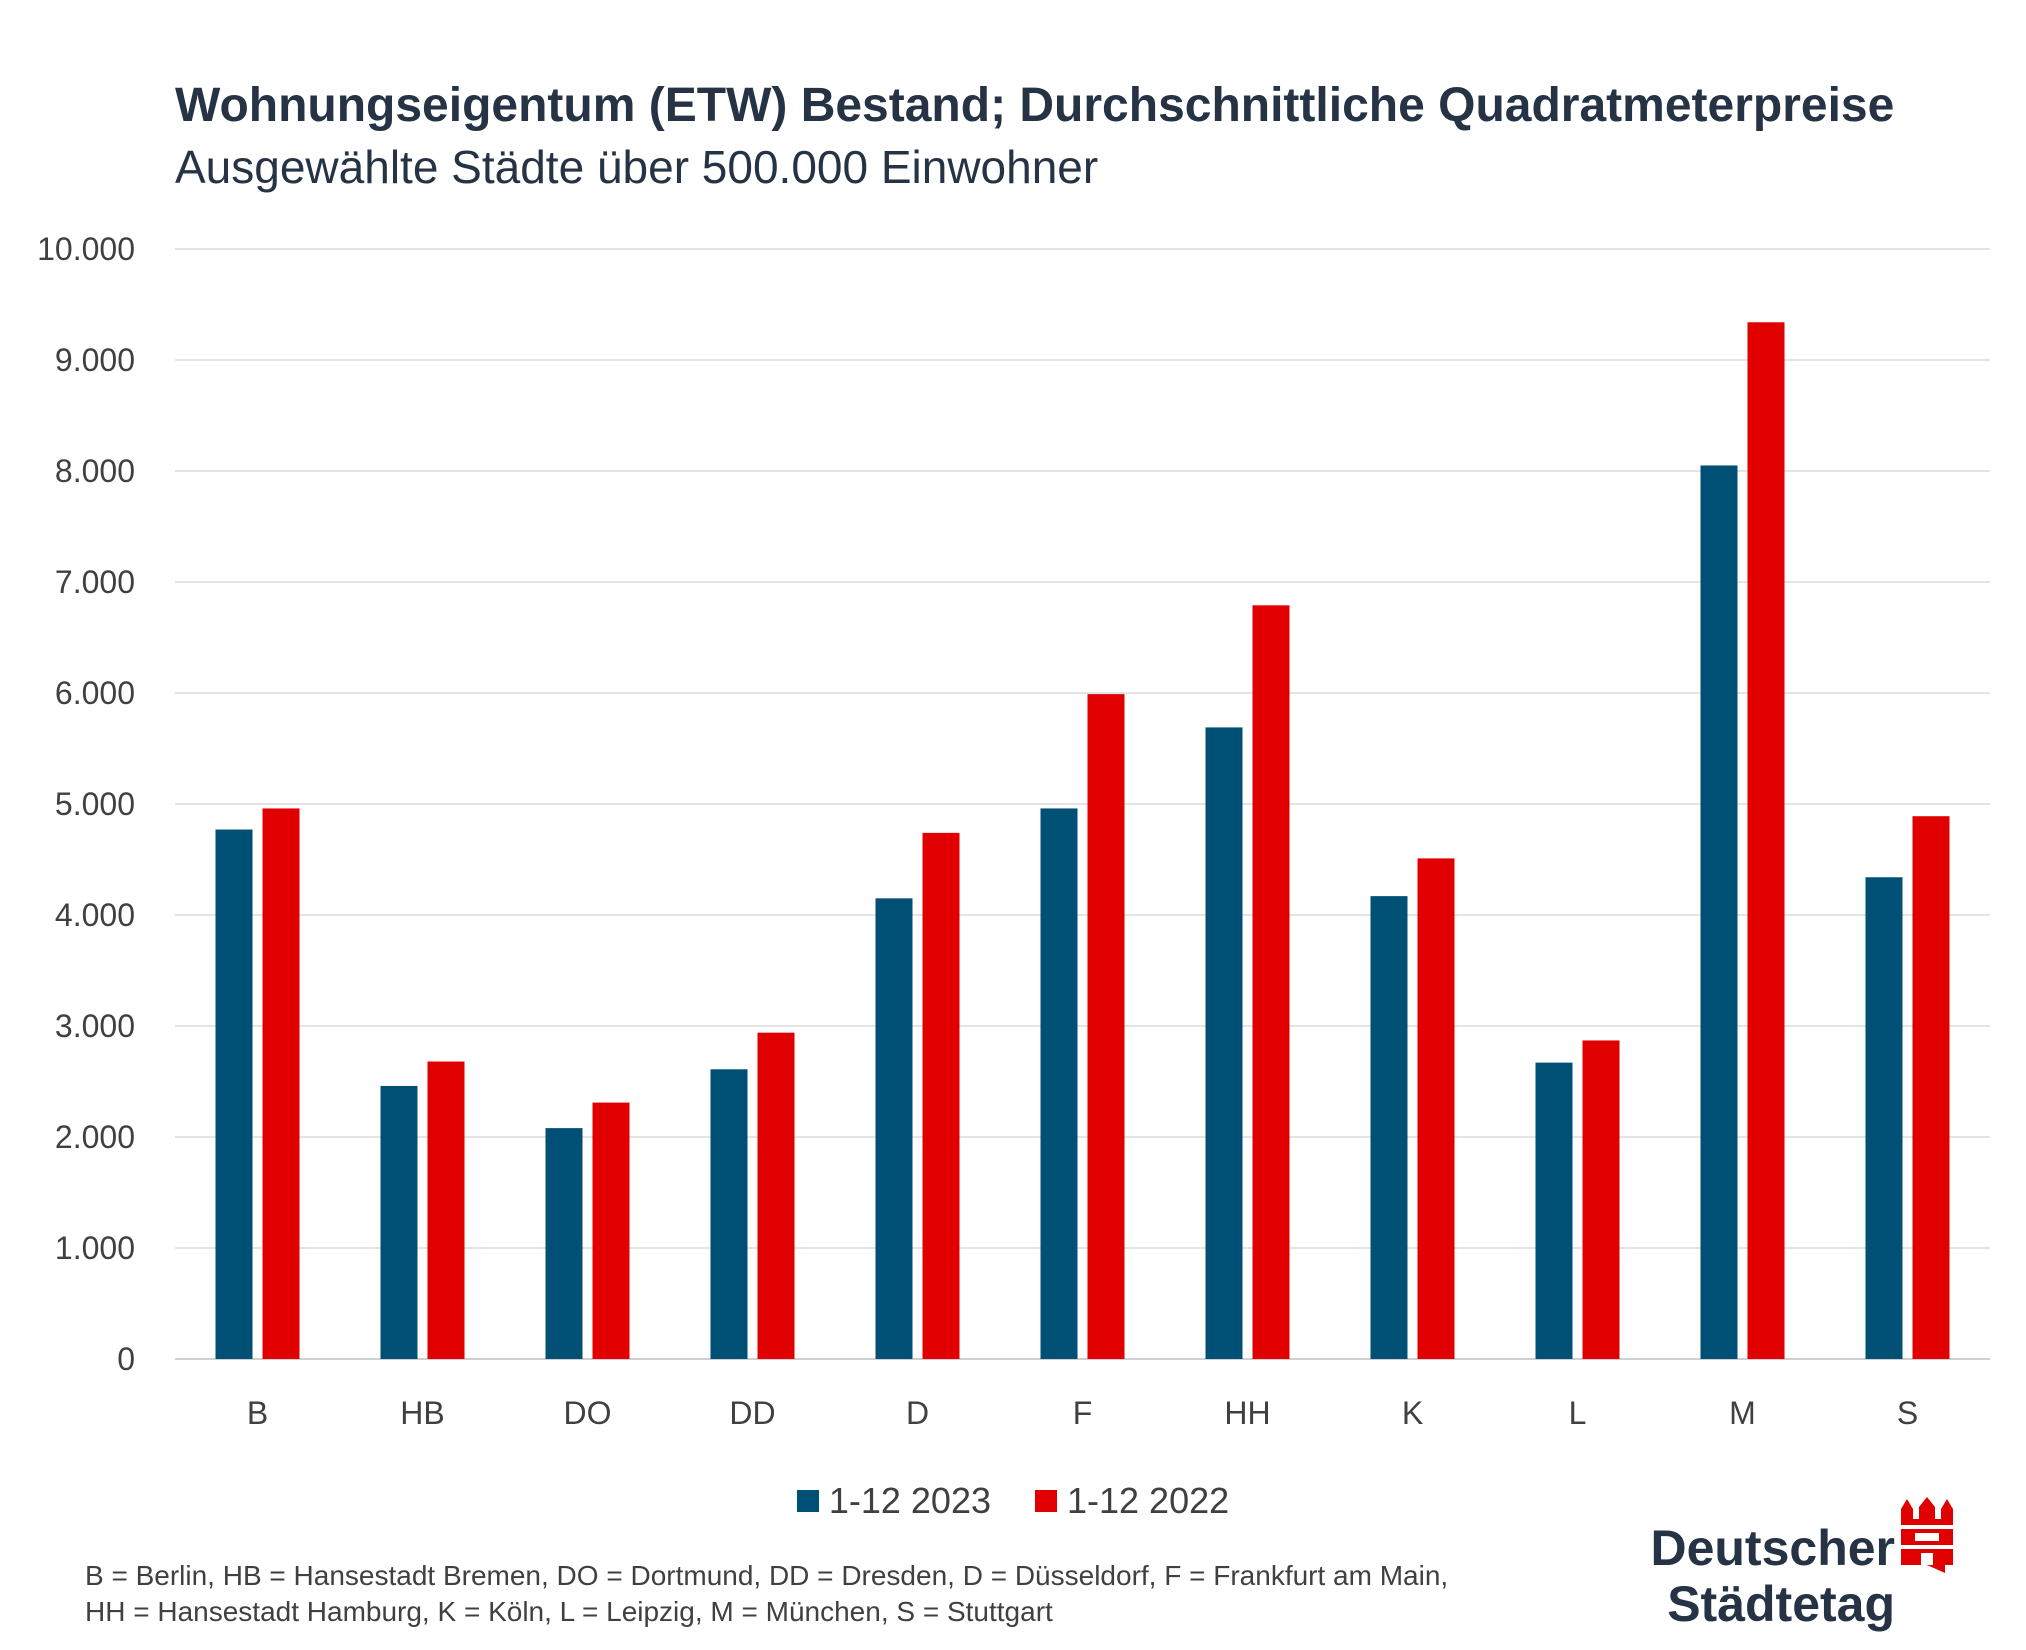 The height and width of the screenshot is (1650, 2026). What do you see at coordinates (422, 1413) in the screenshot?
I see `x-tick-label: HB` at bounding box center [422, 1413].